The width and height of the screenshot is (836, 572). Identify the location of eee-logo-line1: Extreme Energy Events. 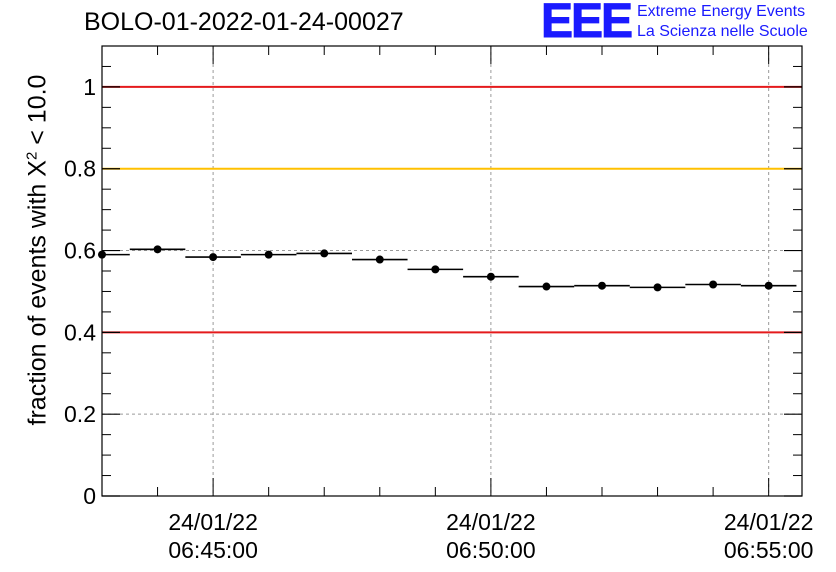
(721, 11).